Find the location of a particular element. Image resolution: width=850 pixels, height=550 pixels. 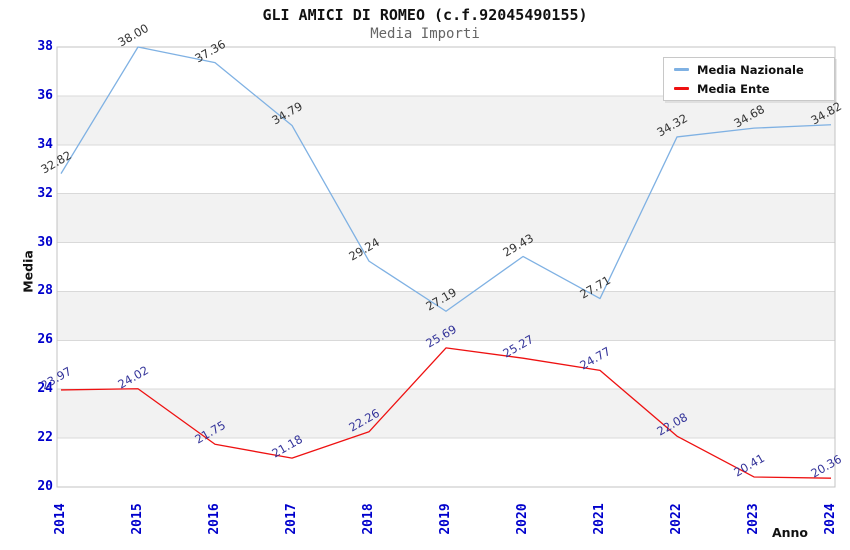

legend-label: Media Nazionale is located at coordinates (750, 69).